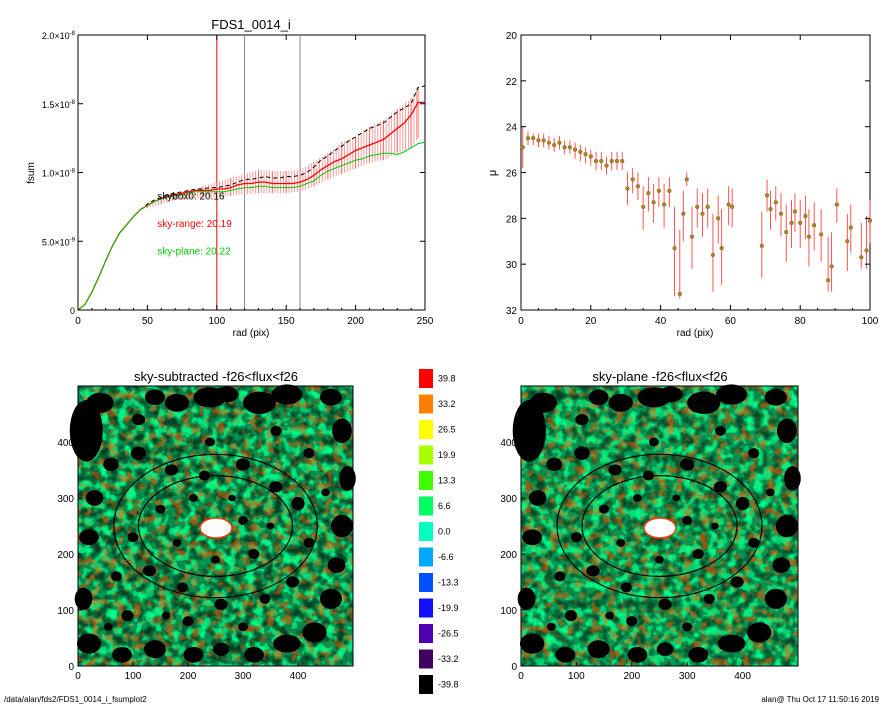 The width and height of the screenshot is (885, 708). I want to click on x-tick-label: 80, so click(801, 321).